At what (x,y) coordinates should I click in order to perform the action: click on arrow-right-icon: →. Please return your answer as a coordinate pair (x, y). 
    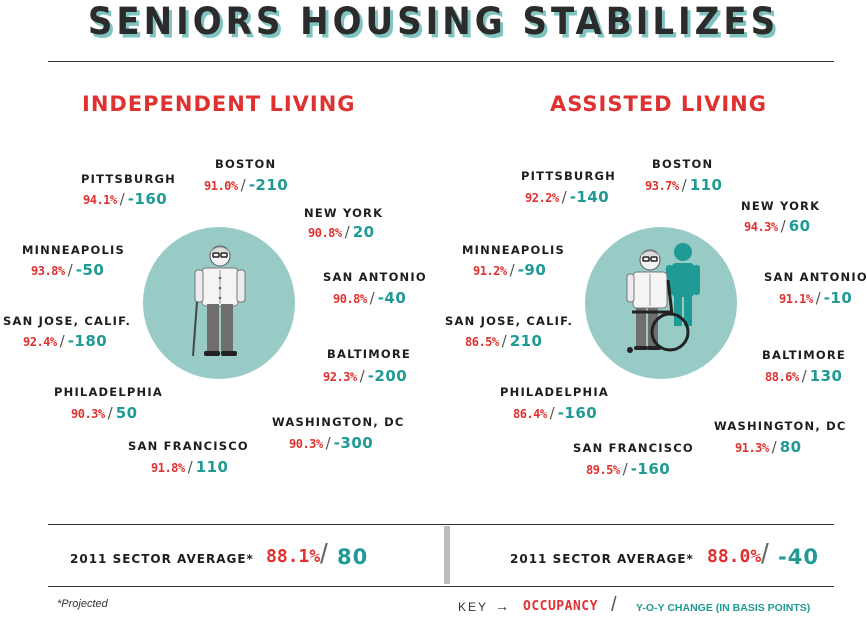
    Looking at the image, I should click on (502, 606).